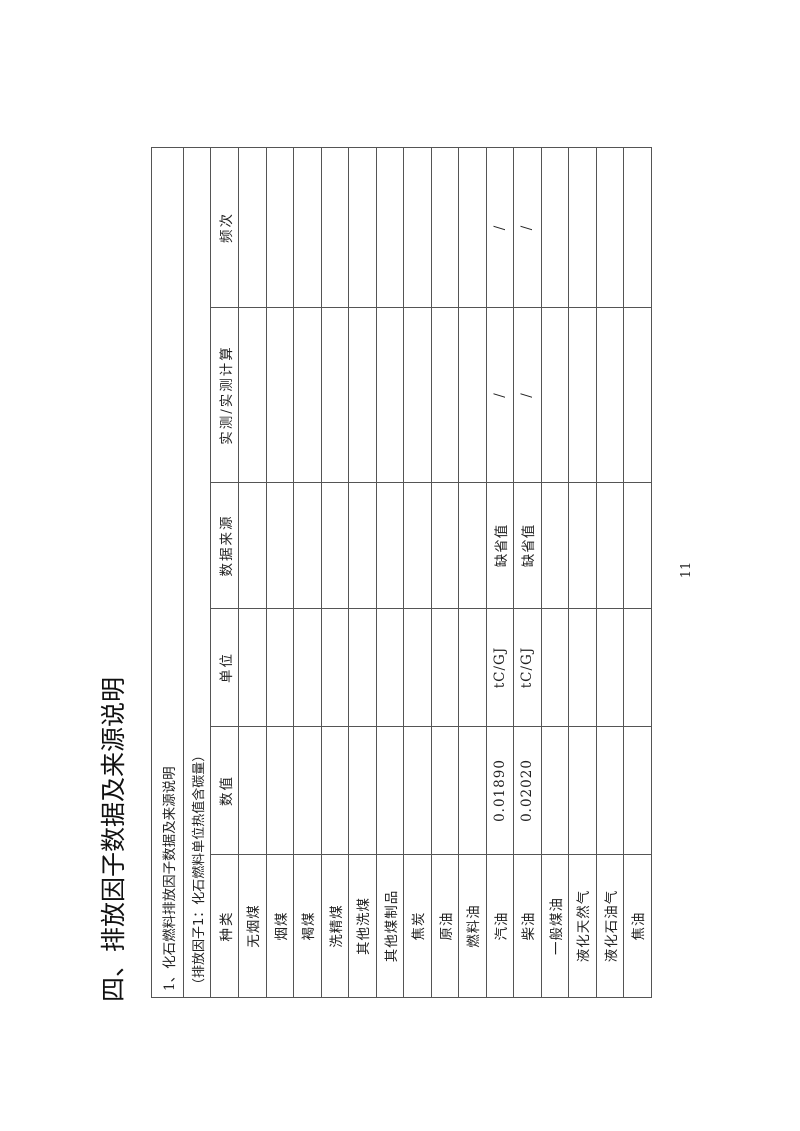 The height and width of the screenshot is (1131, 800). I want to click on header-source: 数据来源, so click(224, 545).